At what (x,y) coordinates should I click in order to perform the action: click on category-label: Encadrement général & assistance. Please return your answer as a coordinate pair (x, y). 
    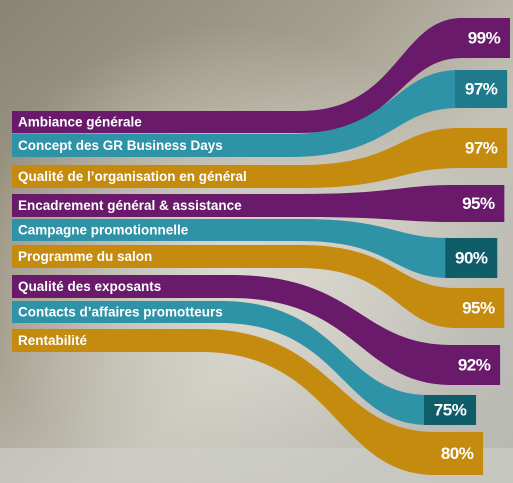
    Looking at the image, I should click on (130, 205).